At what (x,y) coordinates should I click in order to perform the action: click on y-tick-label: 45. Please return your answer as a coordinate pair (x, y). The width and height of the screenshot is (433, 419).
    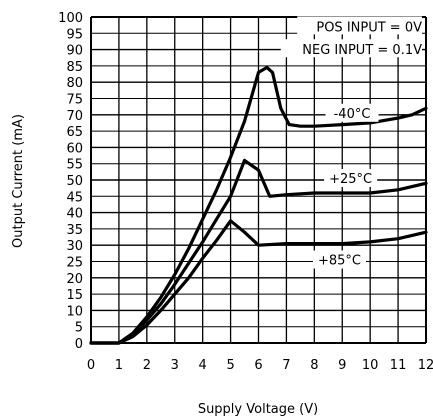
    Looking at the image, I should click on (74, 197).